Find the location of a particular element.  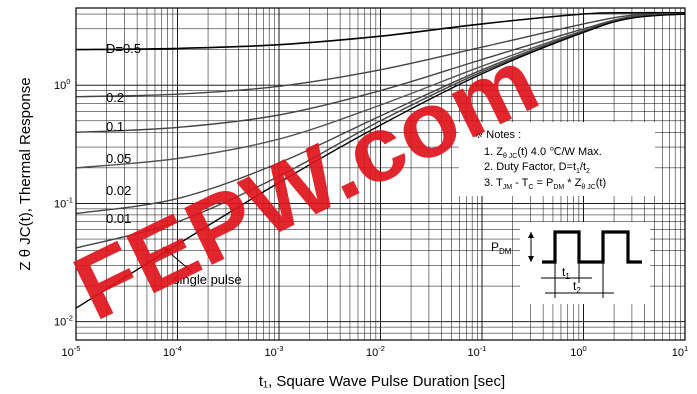

x-axis-label: t₁, Square Wave Pulse Duration [sec] is located at coordinates (382, 381).